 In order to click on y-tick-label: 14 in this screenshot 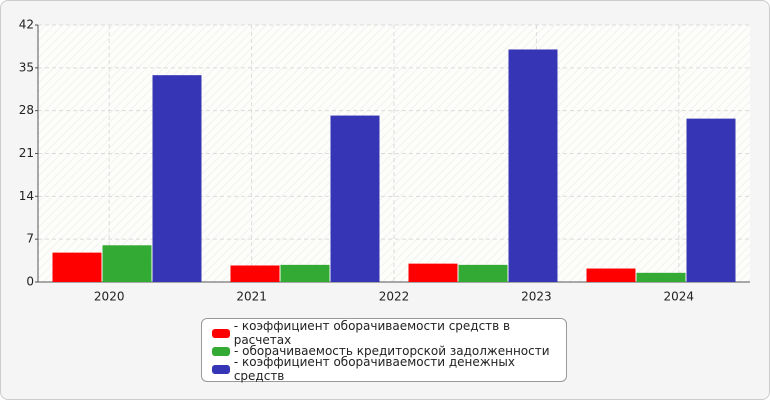, I will do `click(26, 196)`.